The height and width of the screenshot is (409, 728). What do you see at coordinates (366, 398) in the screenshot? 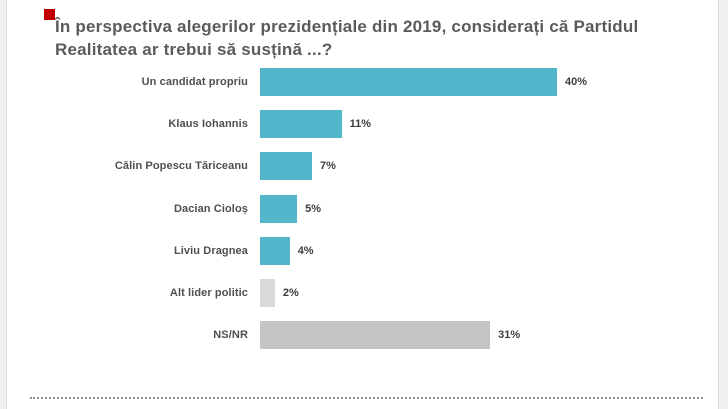
I see `footer-dotted-line` at bounding box center [366, 398].